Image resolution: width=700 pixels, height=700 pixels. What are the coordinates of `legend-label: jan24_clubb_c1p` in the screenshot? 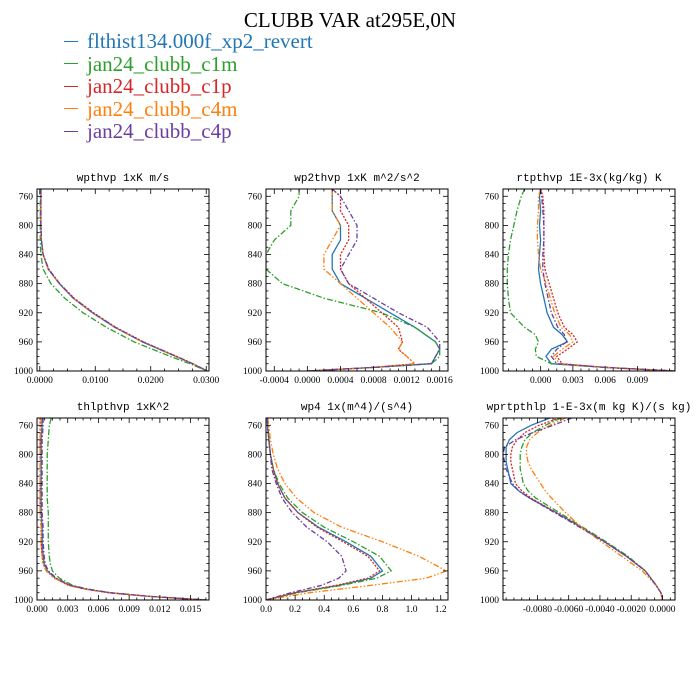 It's located at (159, 86).